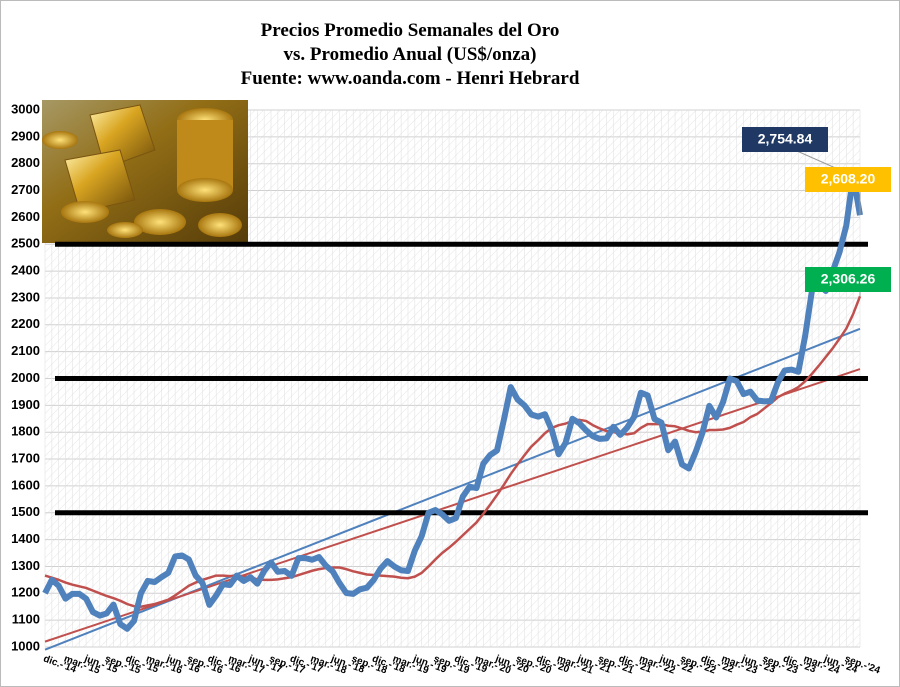  I want to click on chart-title: vs. Promedio Anual (US$/onza), so click(409, 54).